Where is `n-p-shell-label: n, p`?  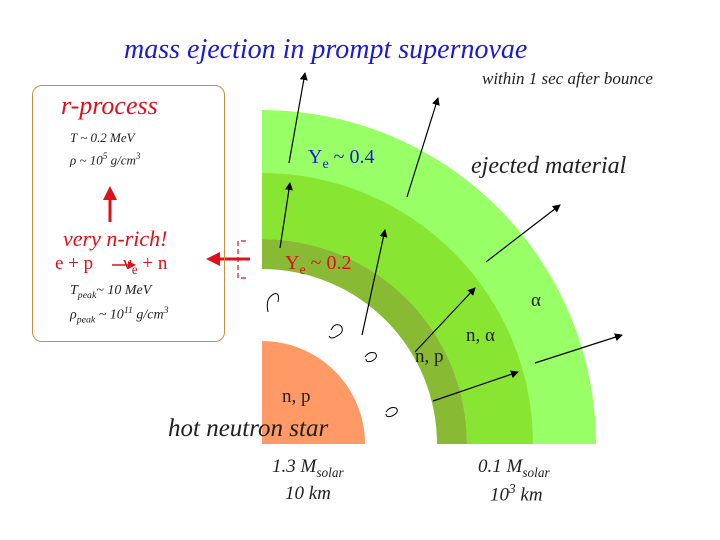
n-p-shell-label: n, p is located at coordinates (429, 356).